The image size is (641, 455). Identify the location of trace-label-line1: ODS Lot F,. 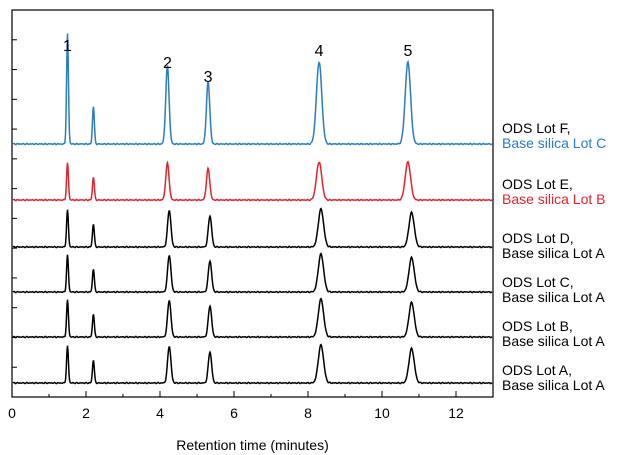
(536, 128).